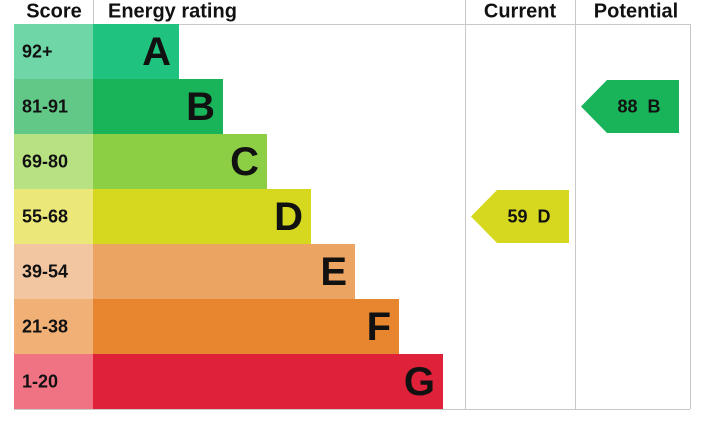 The image size is (722, 426). Describe the element at coordinates (45, 106) in the screenshot. I see `score-label: 81-91` at that location.